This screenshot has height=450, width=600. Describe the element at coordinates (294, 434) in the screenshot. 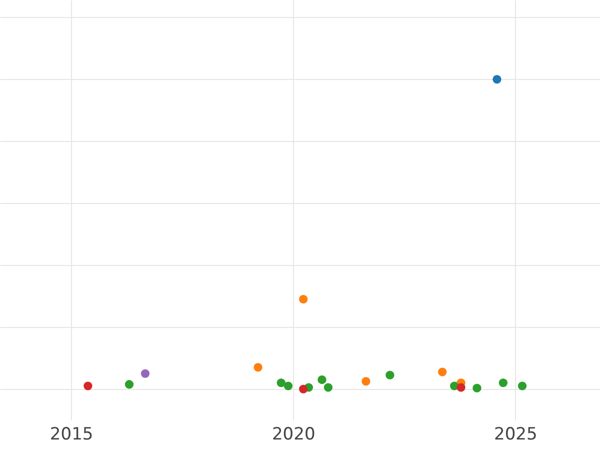

I see `x-tick-label: 2020` at that location.